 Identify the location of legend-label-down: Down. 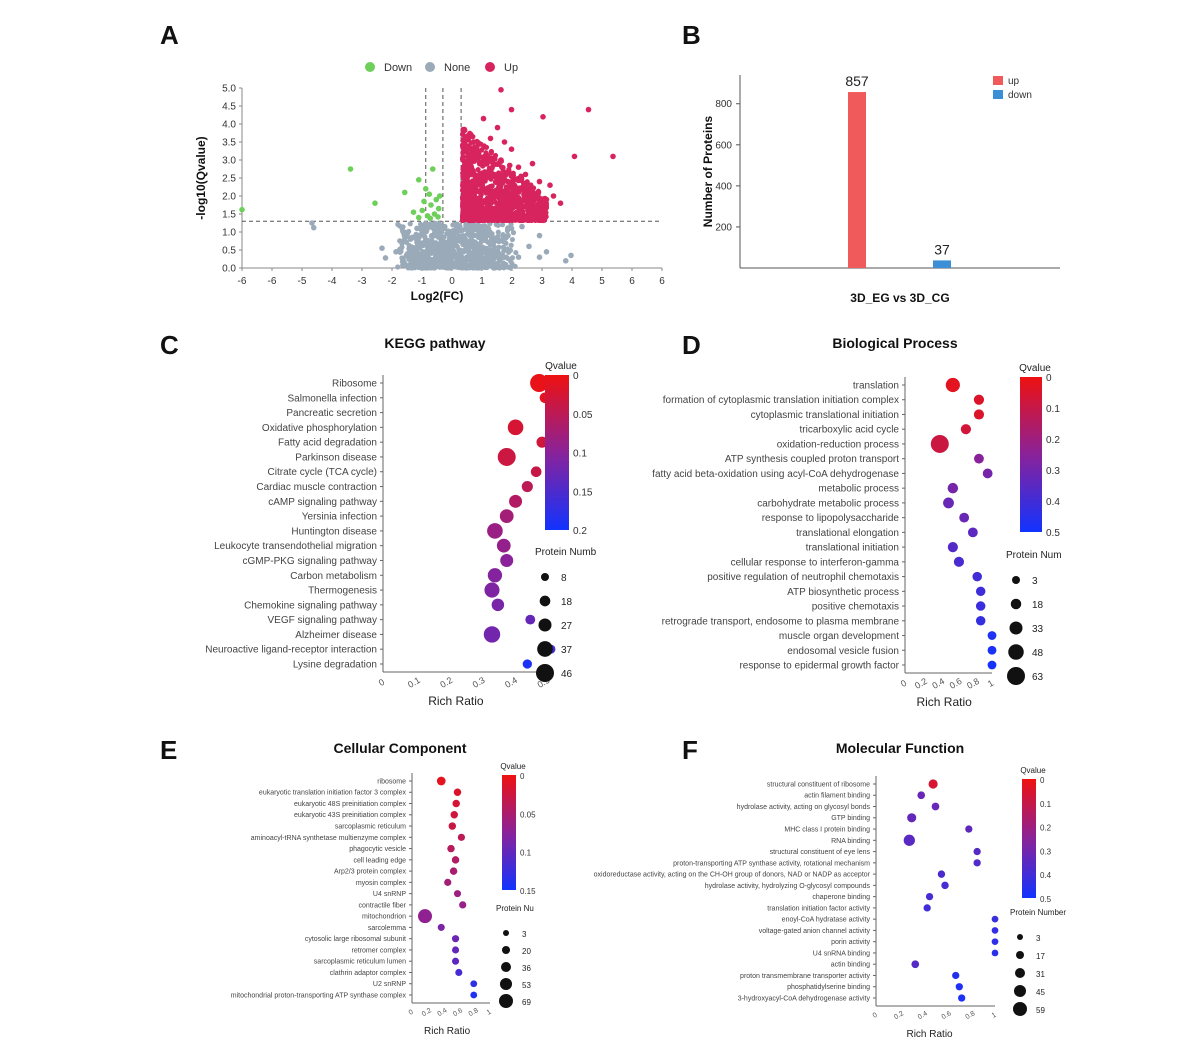
(398, 68).